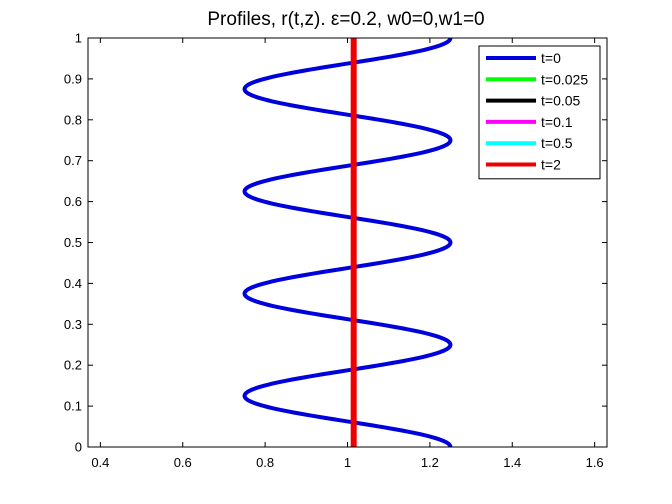  What do you see at coordinates (73, 160) in the screenshot?
I see `y-tick-label-7: 0.7` at bounding box center [73, 160].